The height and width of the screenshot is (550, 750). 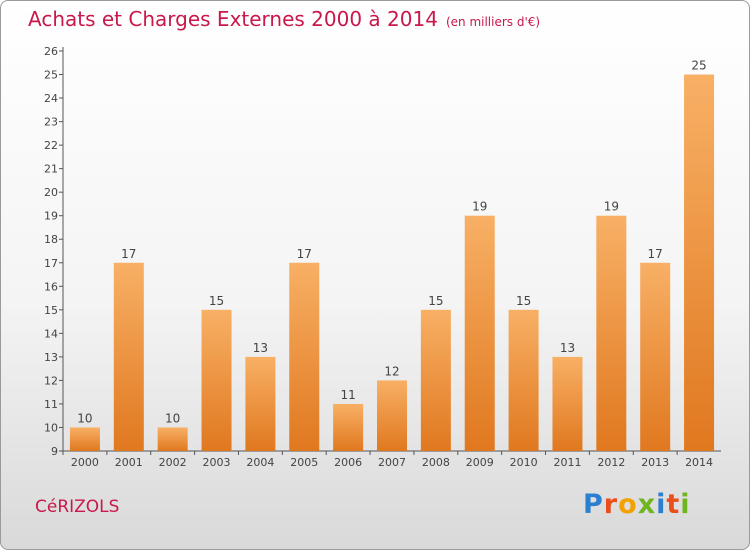 What do you see at coordinates (347, 395) in the screenshot?
I see `bar-value-label: 11` at bounding box center [347, 395].